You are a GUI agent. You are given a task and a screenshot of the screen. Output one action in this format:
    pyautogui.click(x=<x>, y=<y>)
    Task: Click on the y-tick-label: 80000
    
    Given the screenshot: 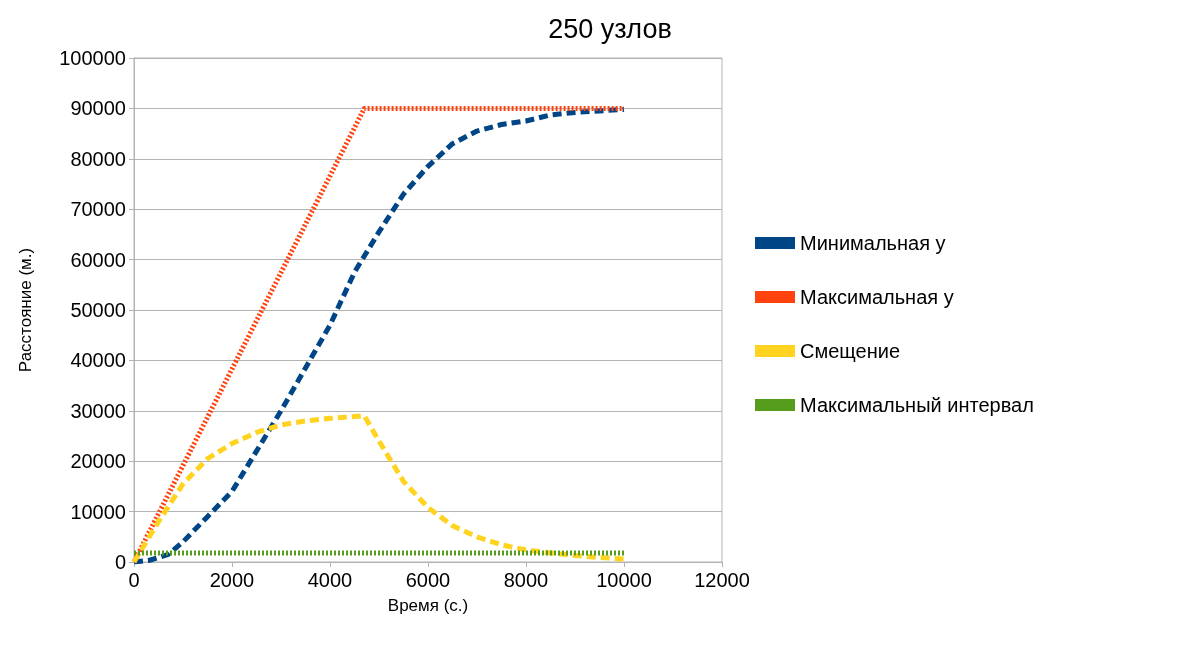 What is the action you would take?
    pyautogui.click(x=98, y=158)
    